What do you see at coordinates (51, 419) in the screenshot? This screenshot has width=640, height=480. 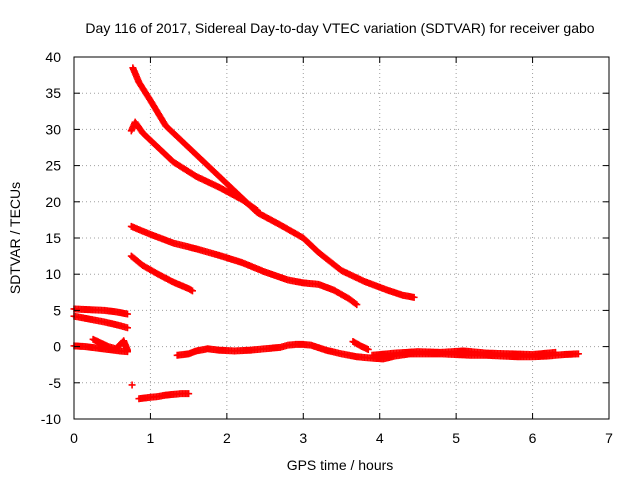 I see `y-tick-label: -10` at bounding box center [51, 419].